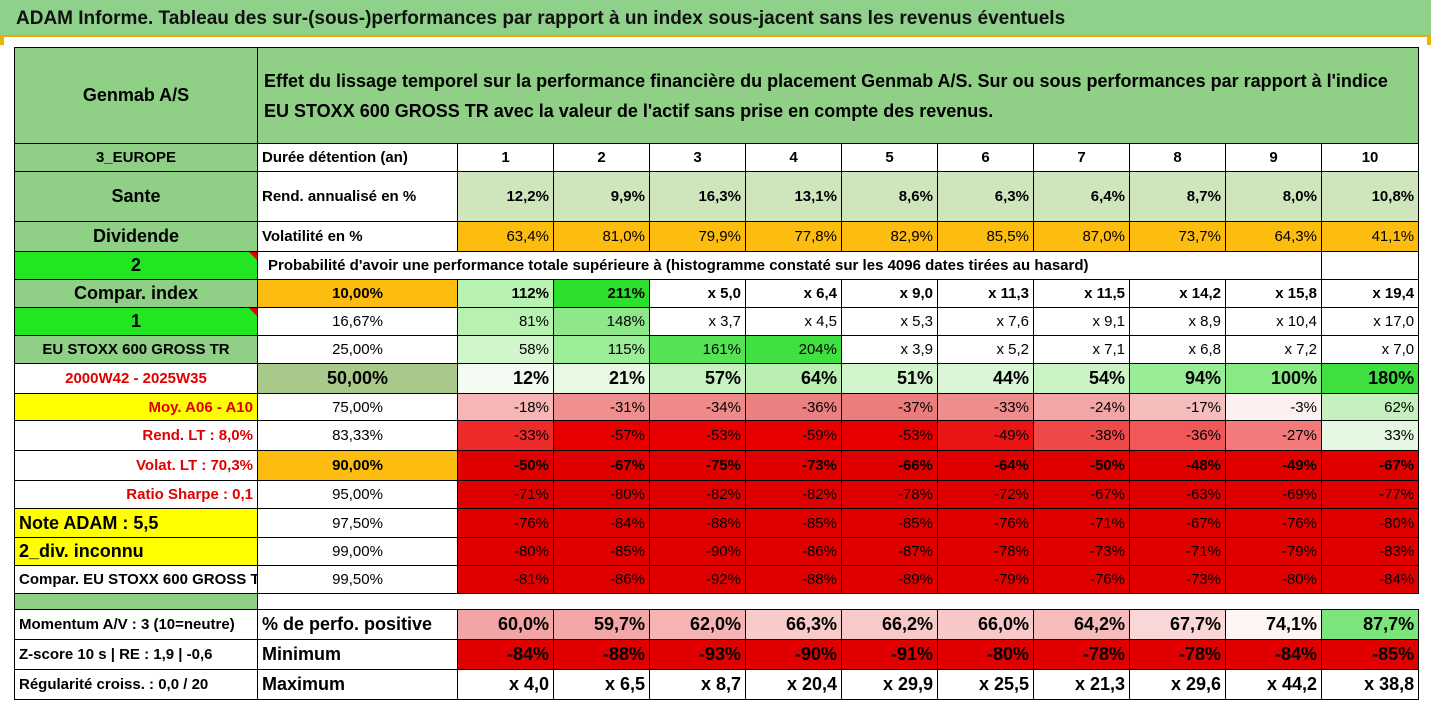 This screenshot has height=718, width=1431. What do you see at coordinates (697, 378) in the screenshot?
I see `quantile-cell: 57%` at bounding box center [697, 378].